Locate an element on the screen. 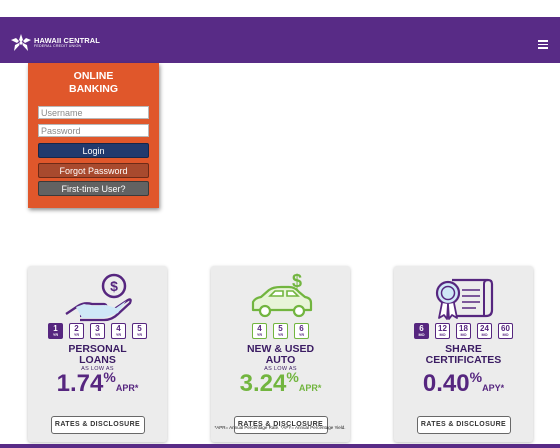 This screenshot has width=560, height=448. term-option: 12 MO is located at coordinates (442, 331).